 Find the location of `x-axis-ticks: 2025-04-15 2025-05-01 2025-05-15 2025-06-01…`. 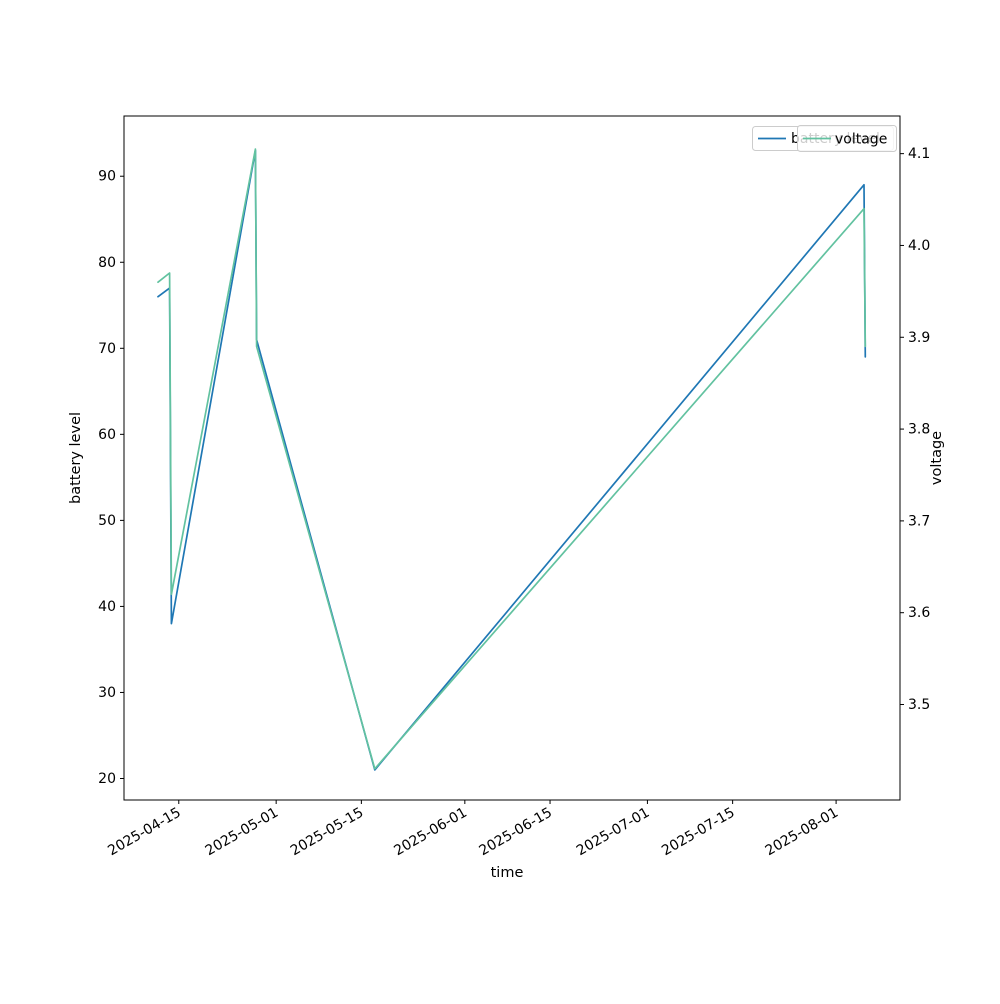

x-axis-ticks: 2025-04-15 2025-05-01 2025-05-15 2025-06-01… is located at coordinates (473, 829).